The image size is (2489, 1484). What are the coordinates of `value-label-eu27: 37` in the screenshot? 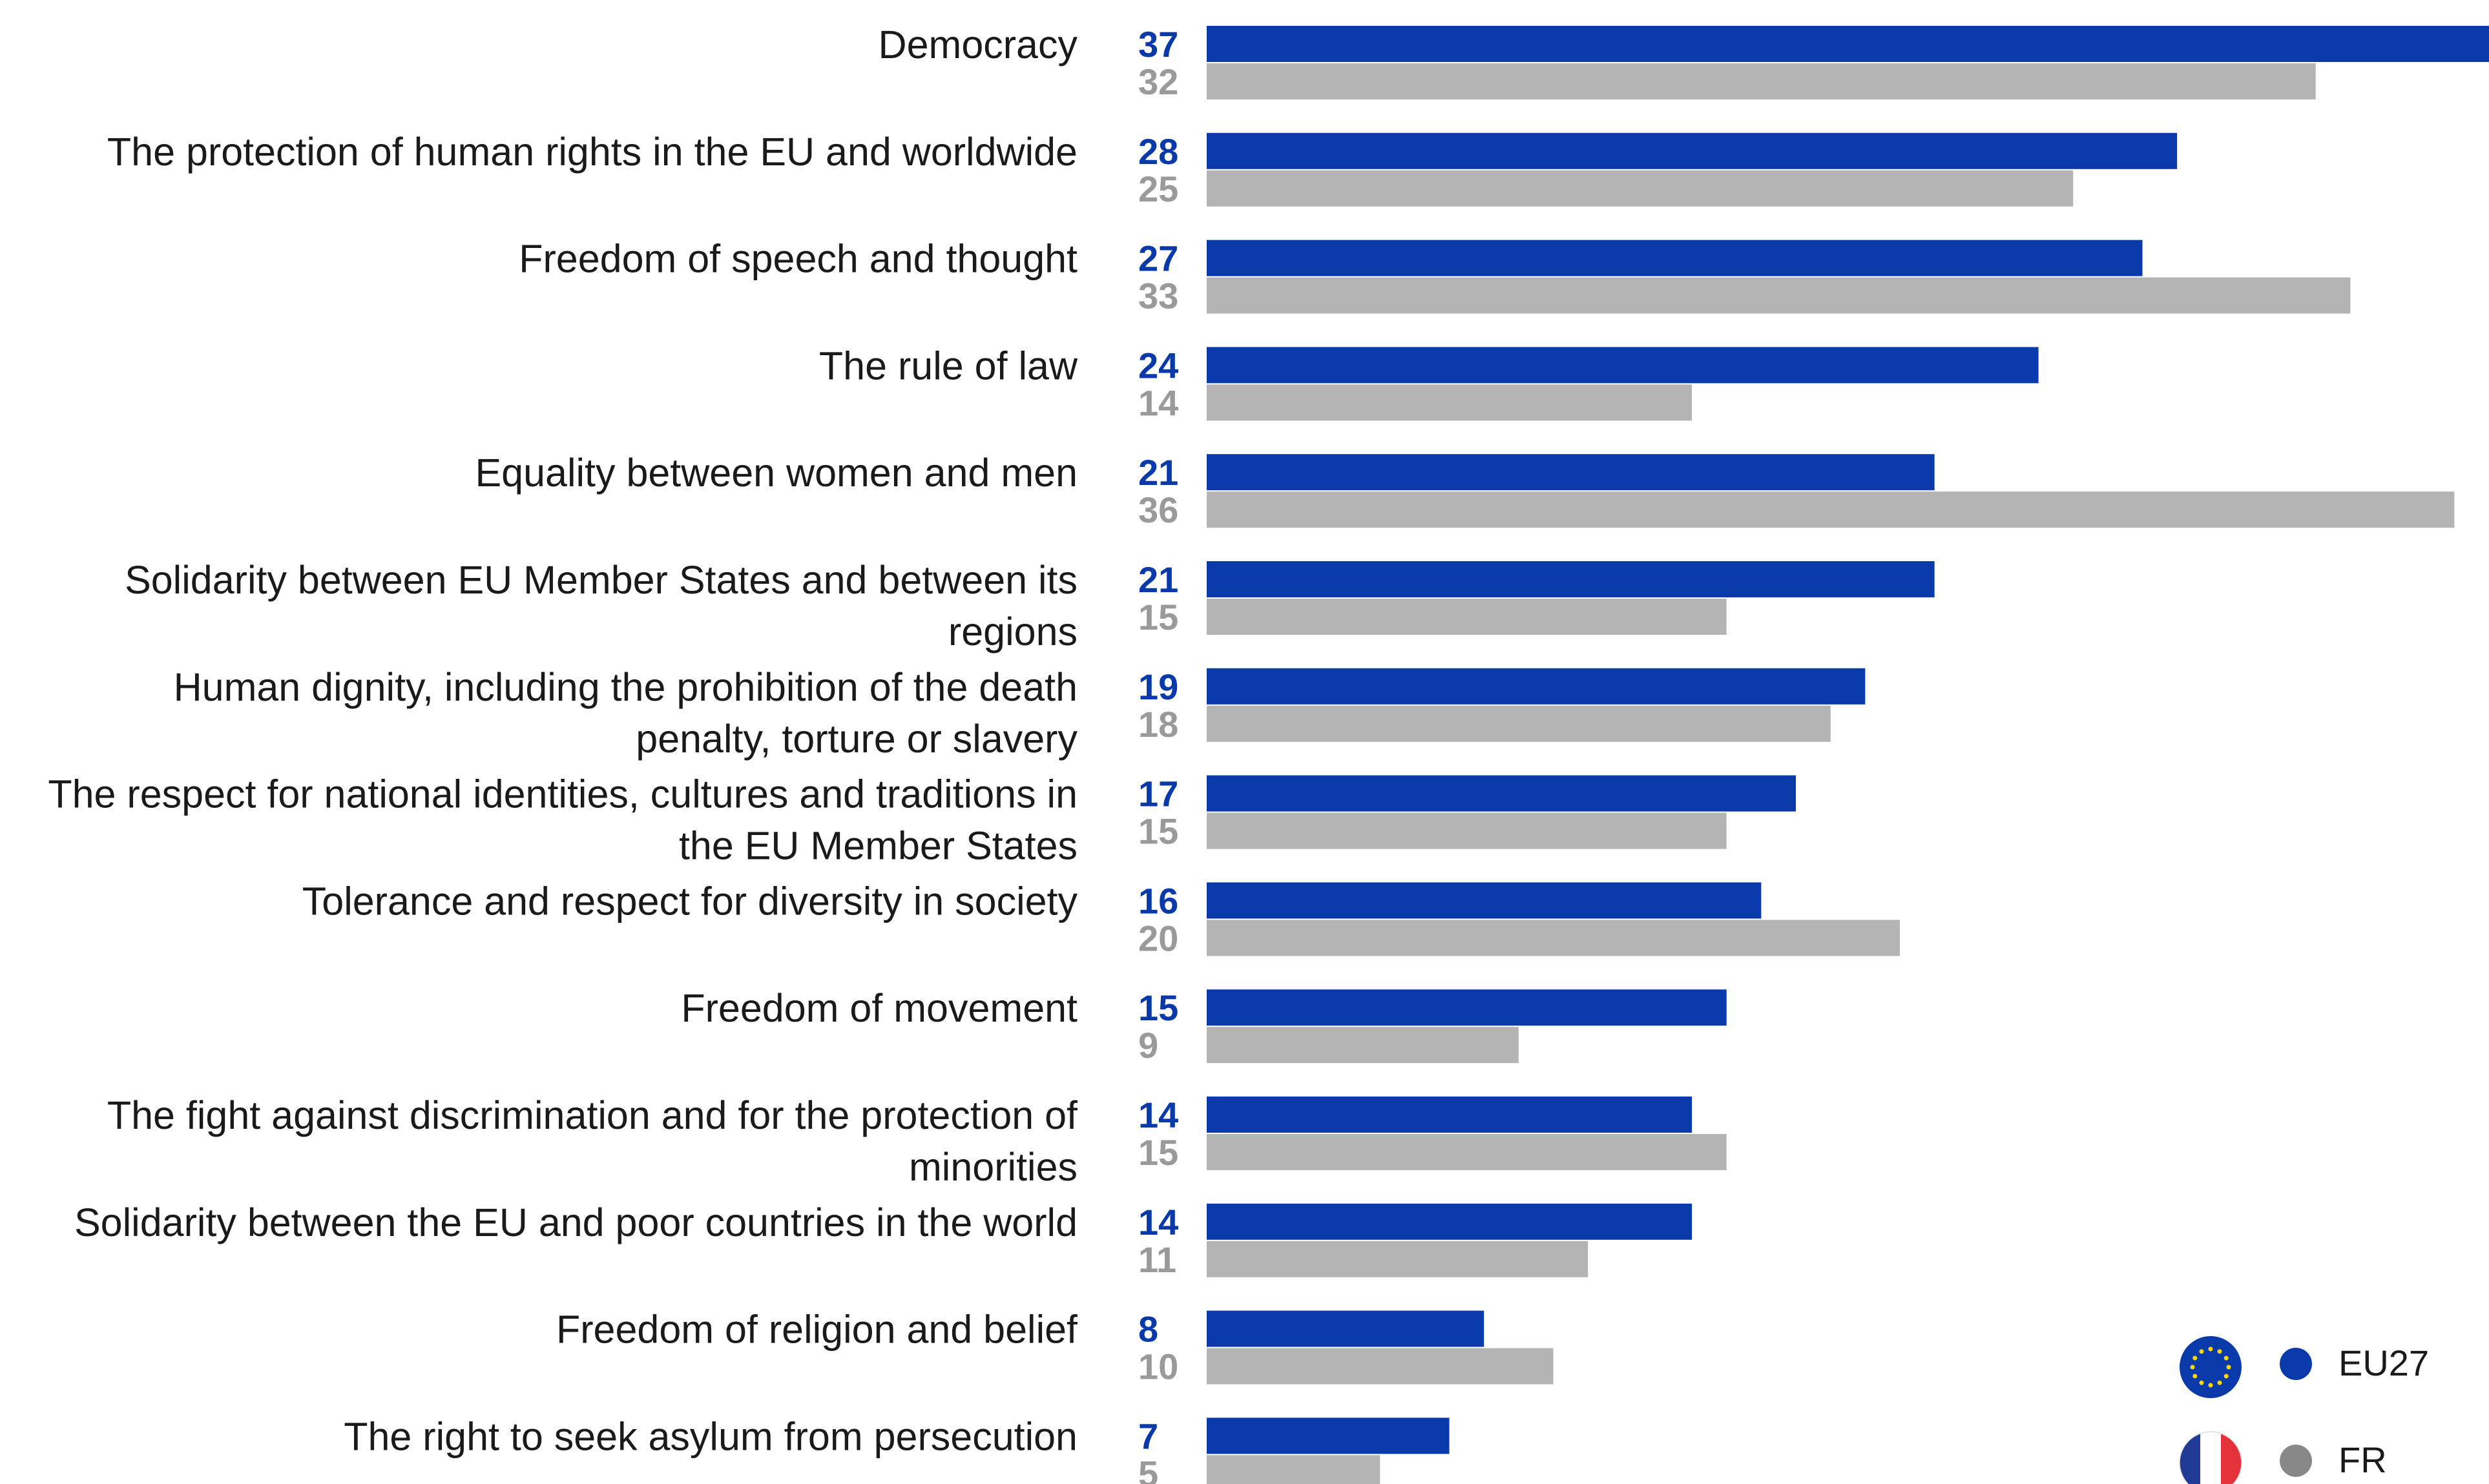 It's located at (1158, 44).